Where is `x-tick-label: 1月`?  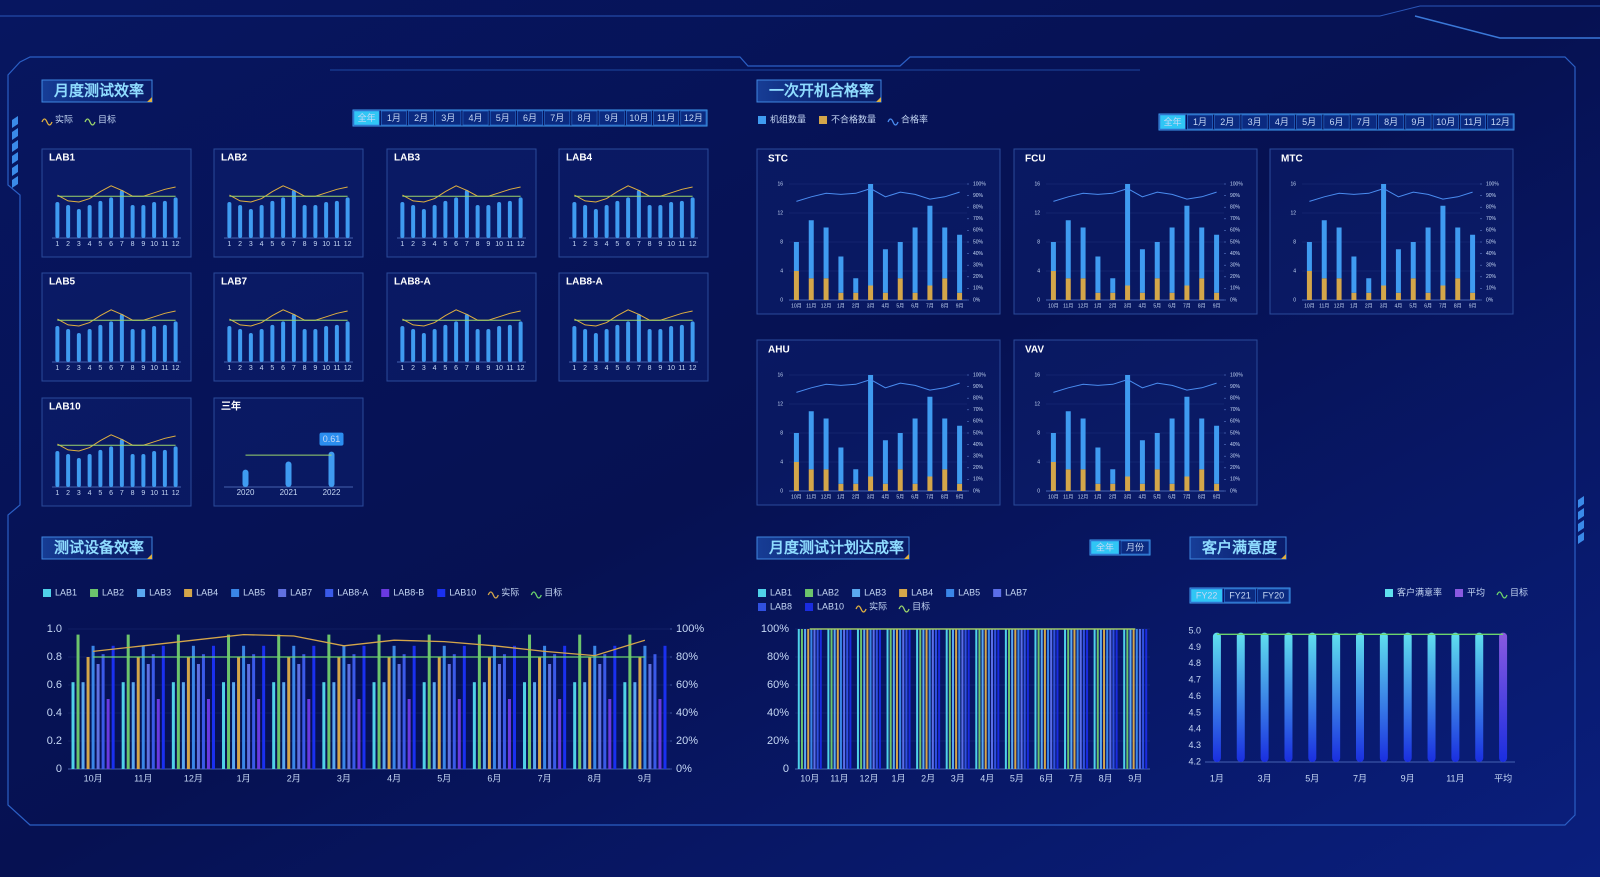
x-tick-label: 1月 is located at coordinates (1354, 306).